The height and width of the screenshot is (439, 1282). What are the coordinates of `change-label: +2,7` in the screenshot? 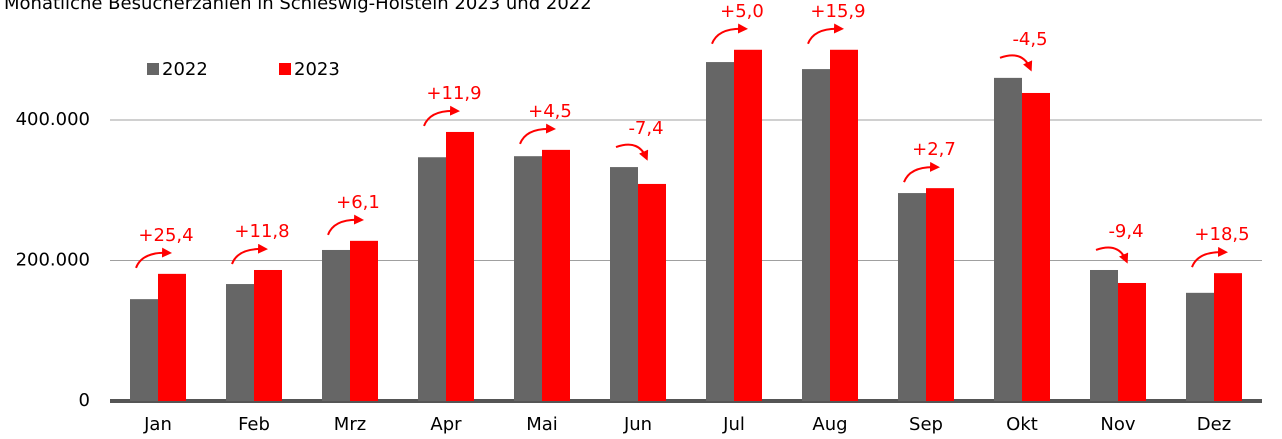 It's located at (934, 149).